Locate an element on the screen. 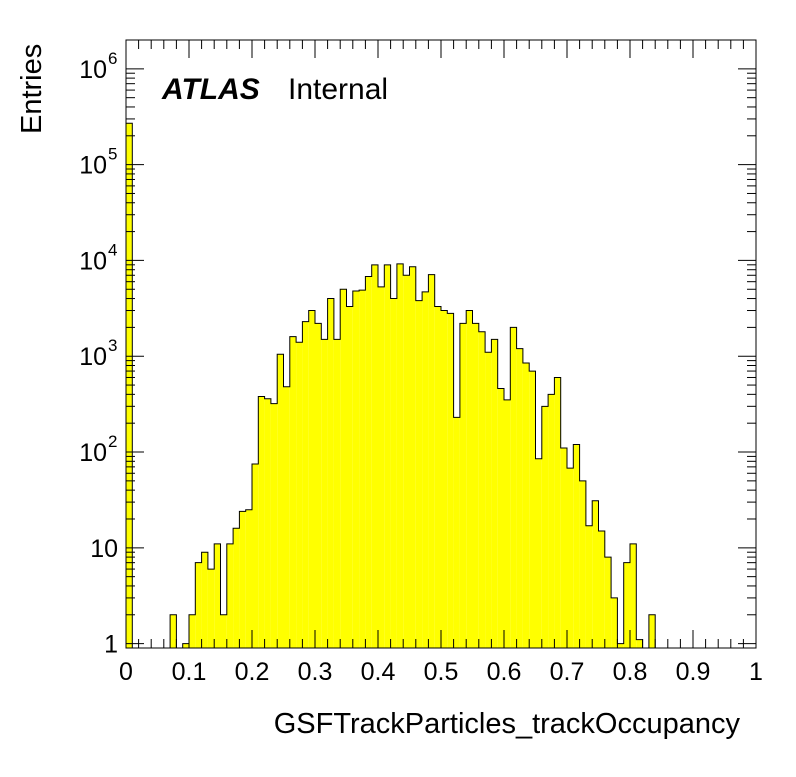 The width and height of the screenshot is (796, 777). x-tick-label: 0.8 is located at coordinates (630, 672).